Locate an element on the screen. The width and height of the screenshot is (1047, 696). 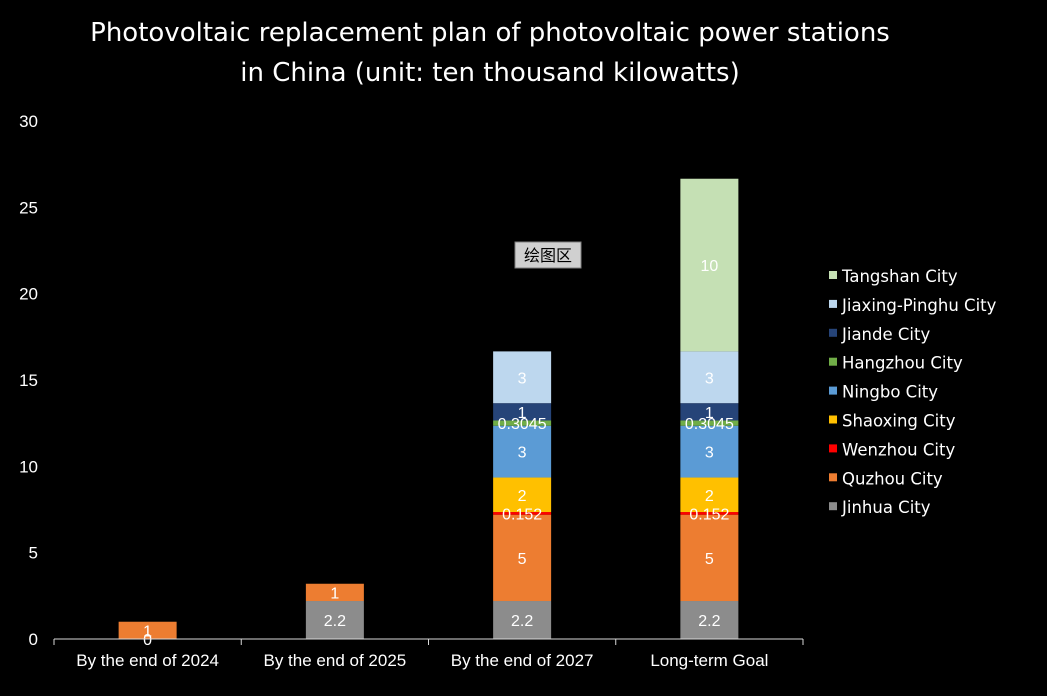
legend-item-jiaxing-pinghu-city: Jiaxing-Pinghu City is located at coordinates (913, 305).